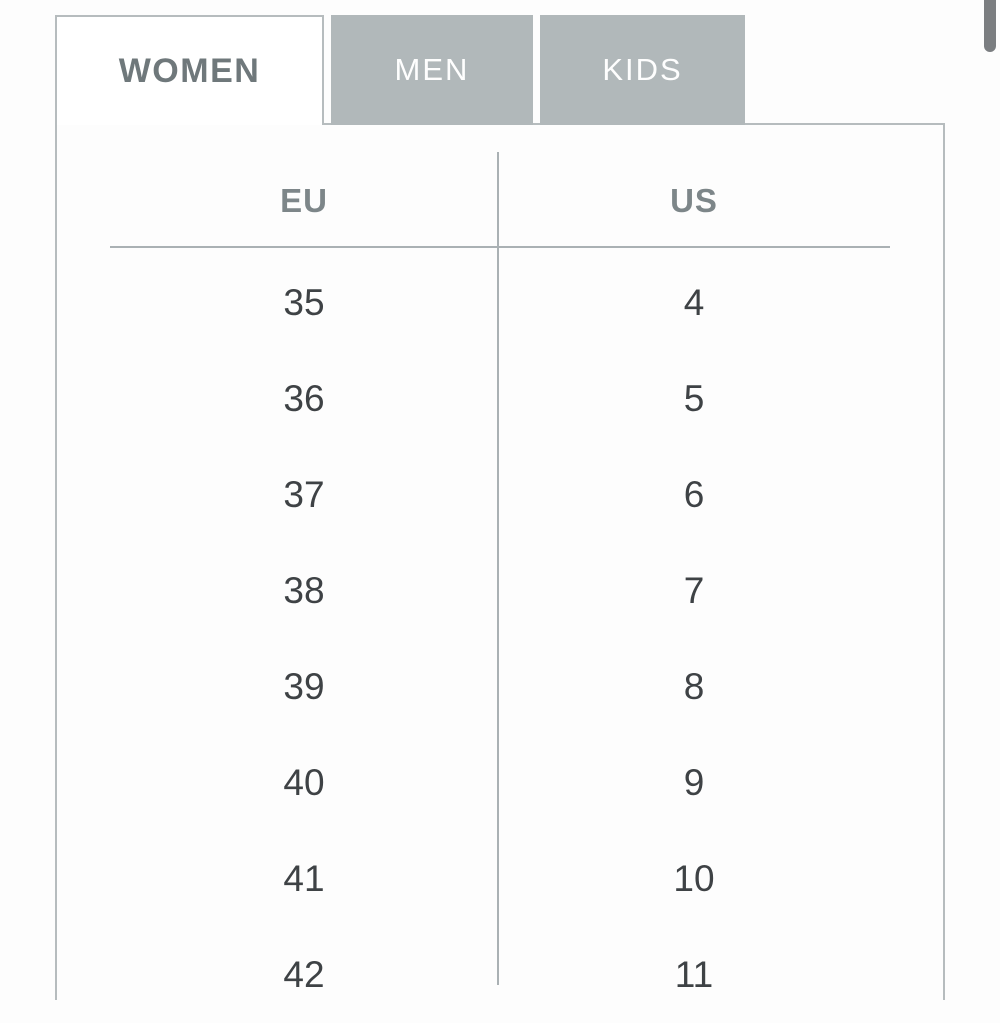 This screenshot has width=1000, height=1023. Describe the element at coordinates (500, 975) in the screenshot. I see `table-row: 42 11` at that location.